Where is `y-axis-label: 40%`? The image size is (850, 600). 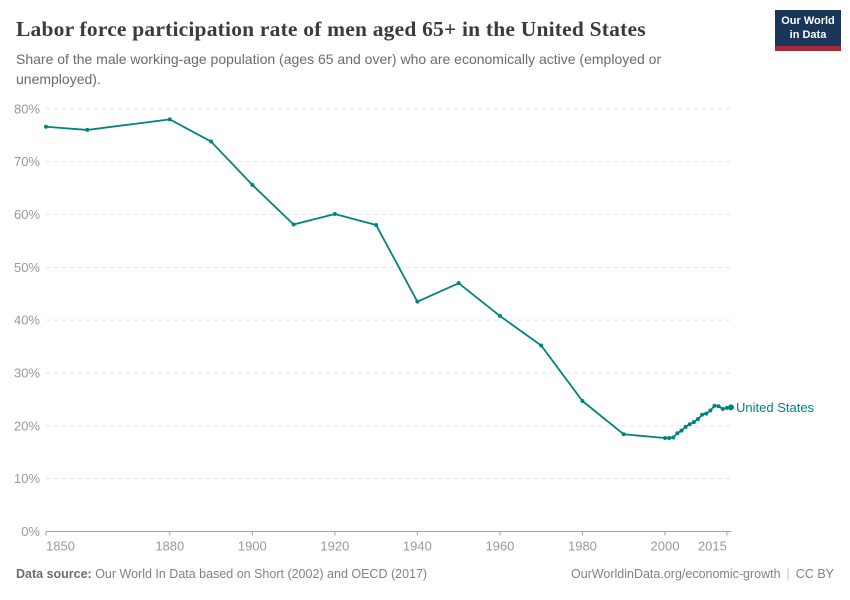 y-axis-label: 40% is located at coordinates (27, 320).